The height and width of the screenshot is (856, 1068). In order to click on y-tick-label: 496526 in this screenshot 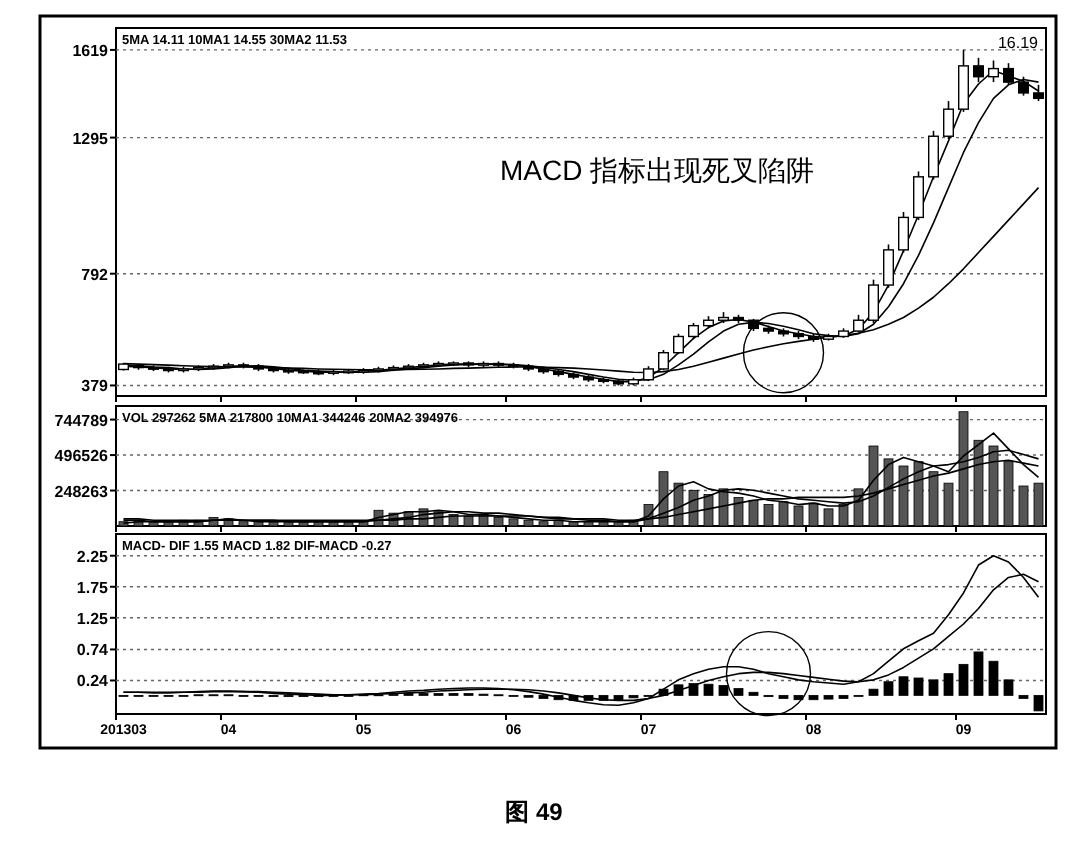, I will do `click(82, 456)`.